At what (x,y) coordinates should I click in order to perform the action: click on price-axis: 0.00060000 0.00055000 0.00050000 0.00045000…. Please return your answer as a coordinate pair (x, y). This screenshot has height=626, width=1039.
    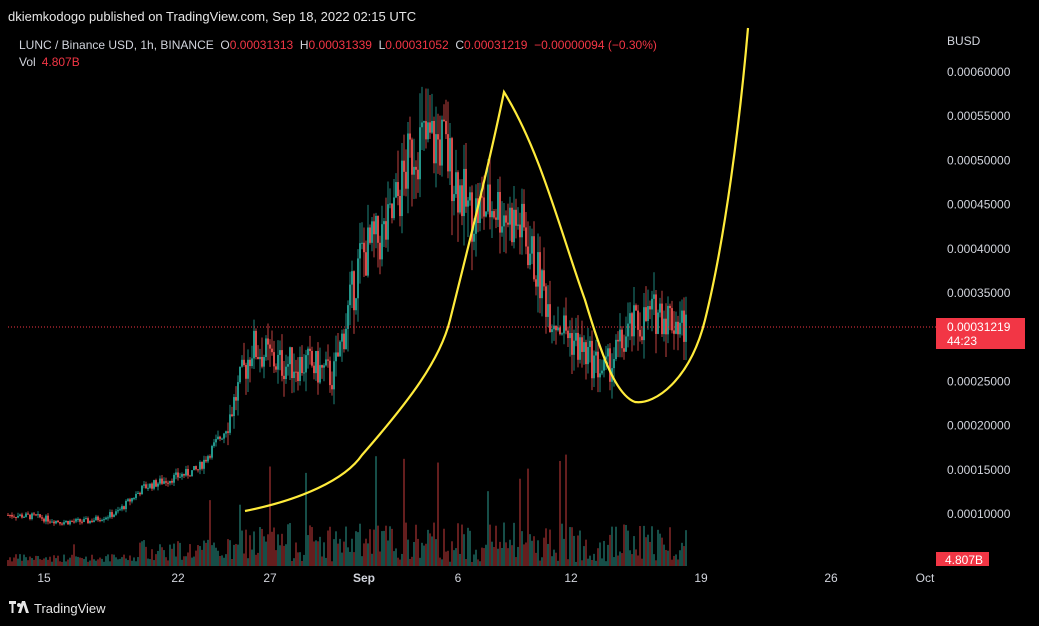
    Looking at the image, I should click on (979, 293).